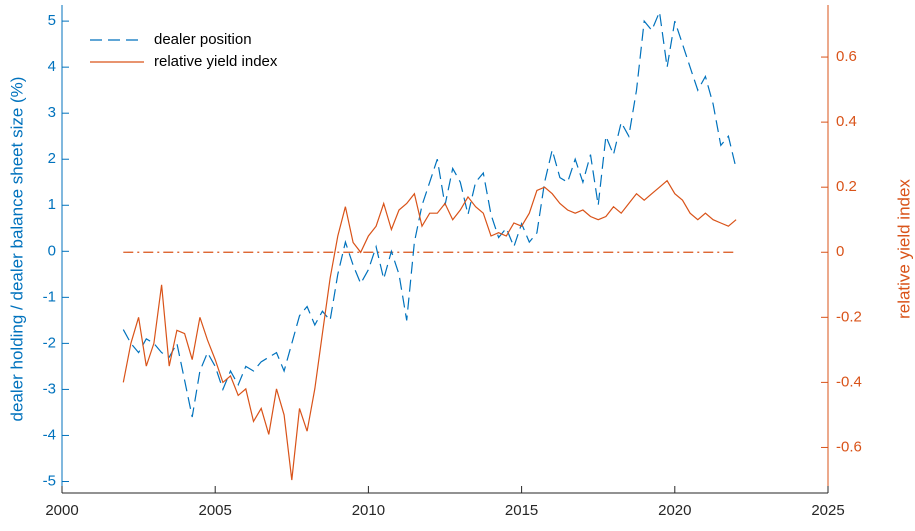  What do you see at coordinates (846, 56) in the screenshot?
I see `y2-tick-label: 0.6` at bounding box center [846, 56].